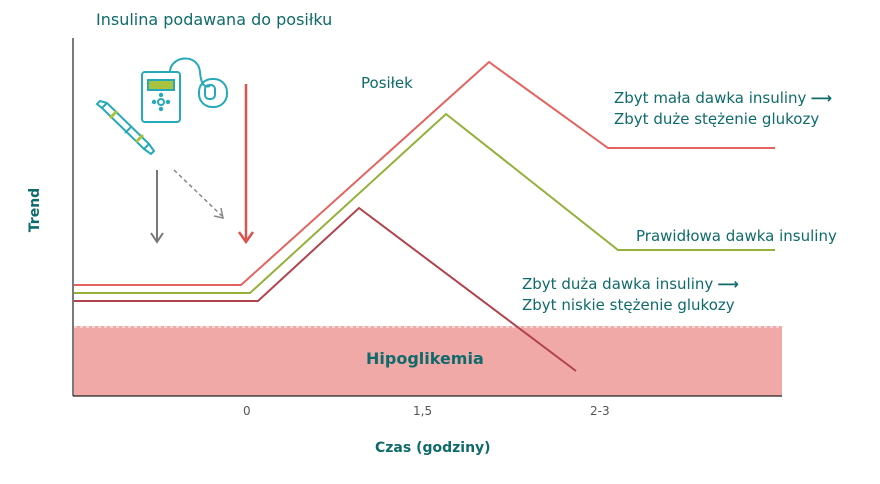 This screenshot has width=880, height=484. Describe the element at coordinates (717, 119) in the screenshot. I see `high-glucose-text: Zbyt duże stężenie glukozy` at that location.